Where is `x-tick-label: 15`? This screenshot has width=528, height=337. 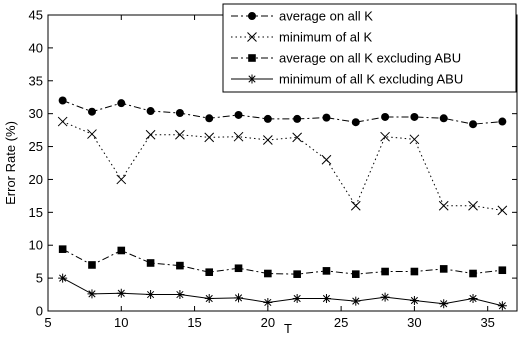 x-tick-label: 15 is located at coordinates (194, 322).